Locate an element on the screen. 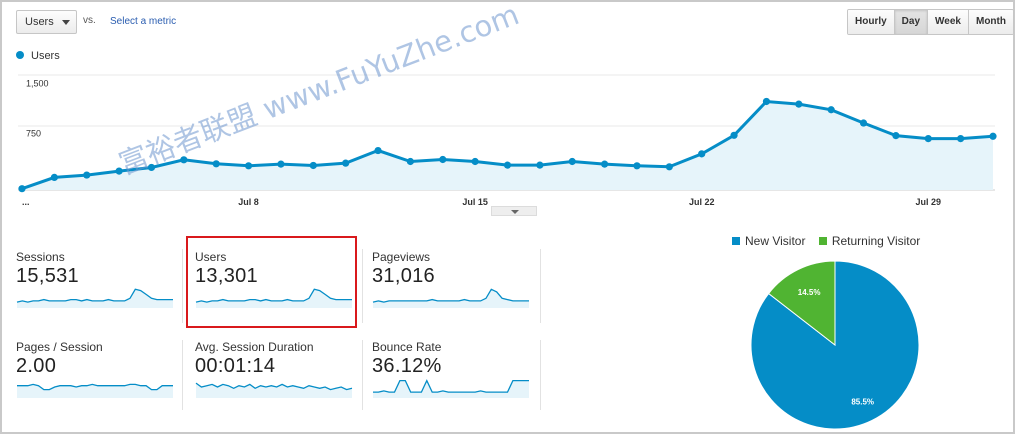 The image size is (1015, 434). chart-legend: Users is located at coordinates (38, 56).